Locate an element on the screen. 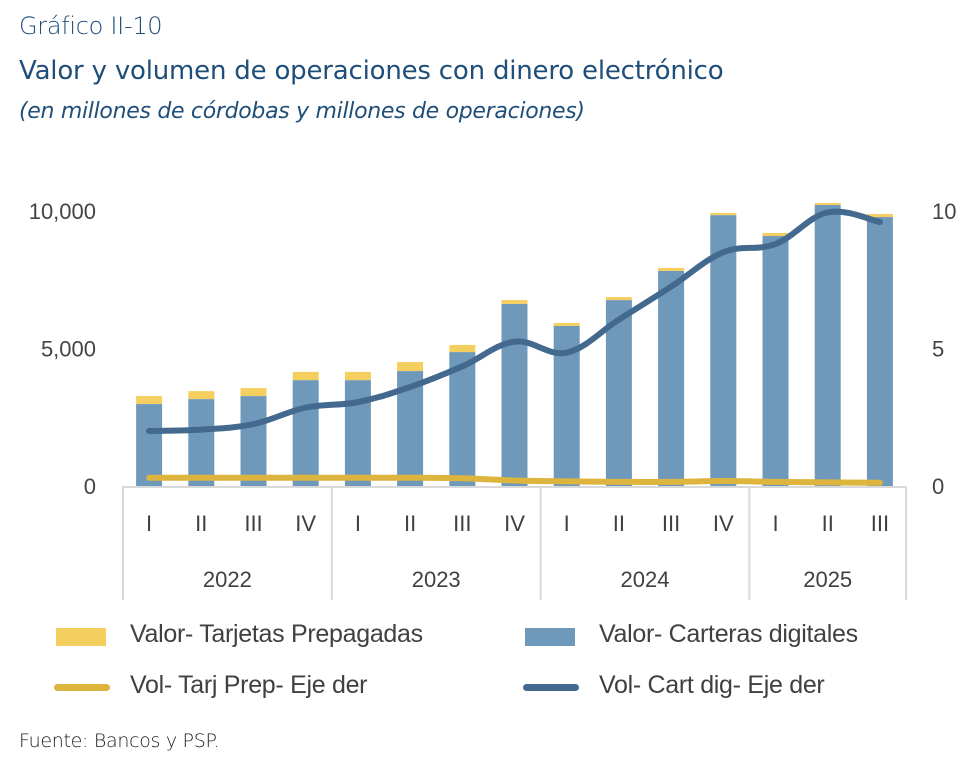 This screenshot has width=974, height=766. line-prepaid-volume is located at coordinates (514, 480).